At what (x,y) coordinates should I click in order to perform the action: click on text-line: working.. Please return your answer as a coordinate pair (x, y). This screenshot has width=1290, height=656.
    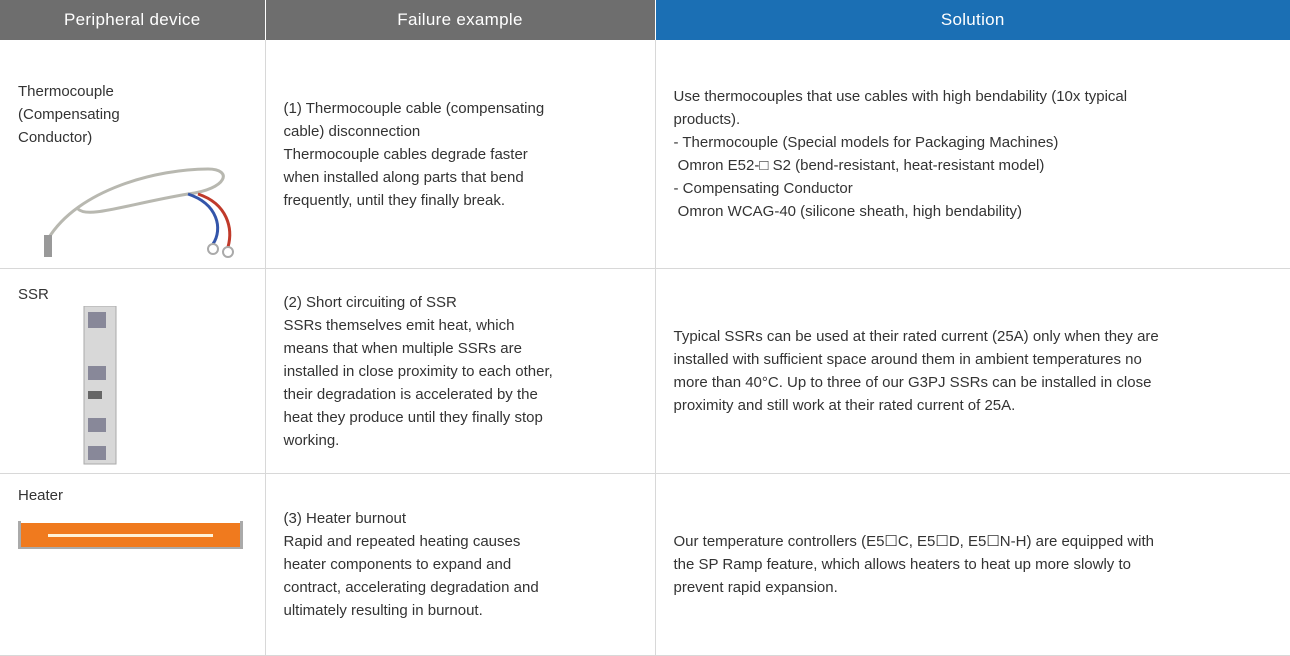
    Looking at the image, I should click on (311, 440).